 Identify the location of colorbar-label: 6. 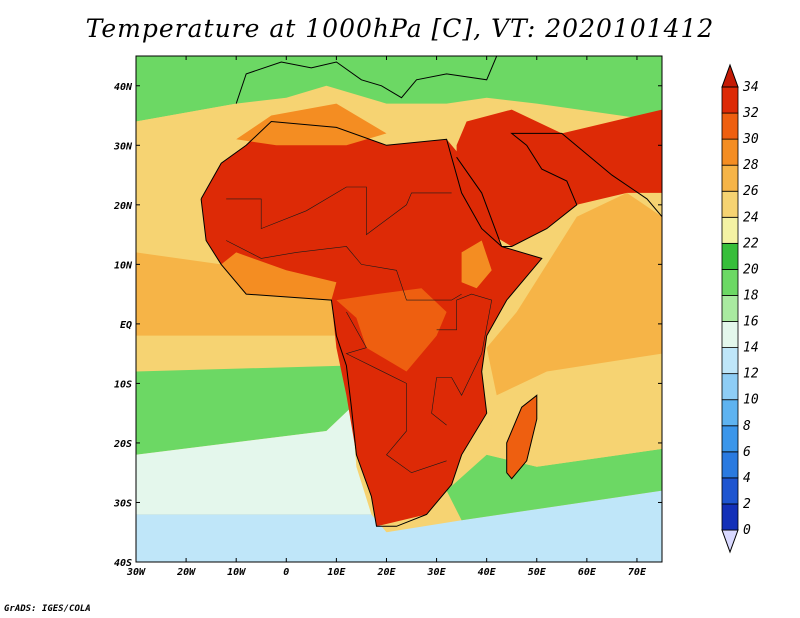
(747, 452).